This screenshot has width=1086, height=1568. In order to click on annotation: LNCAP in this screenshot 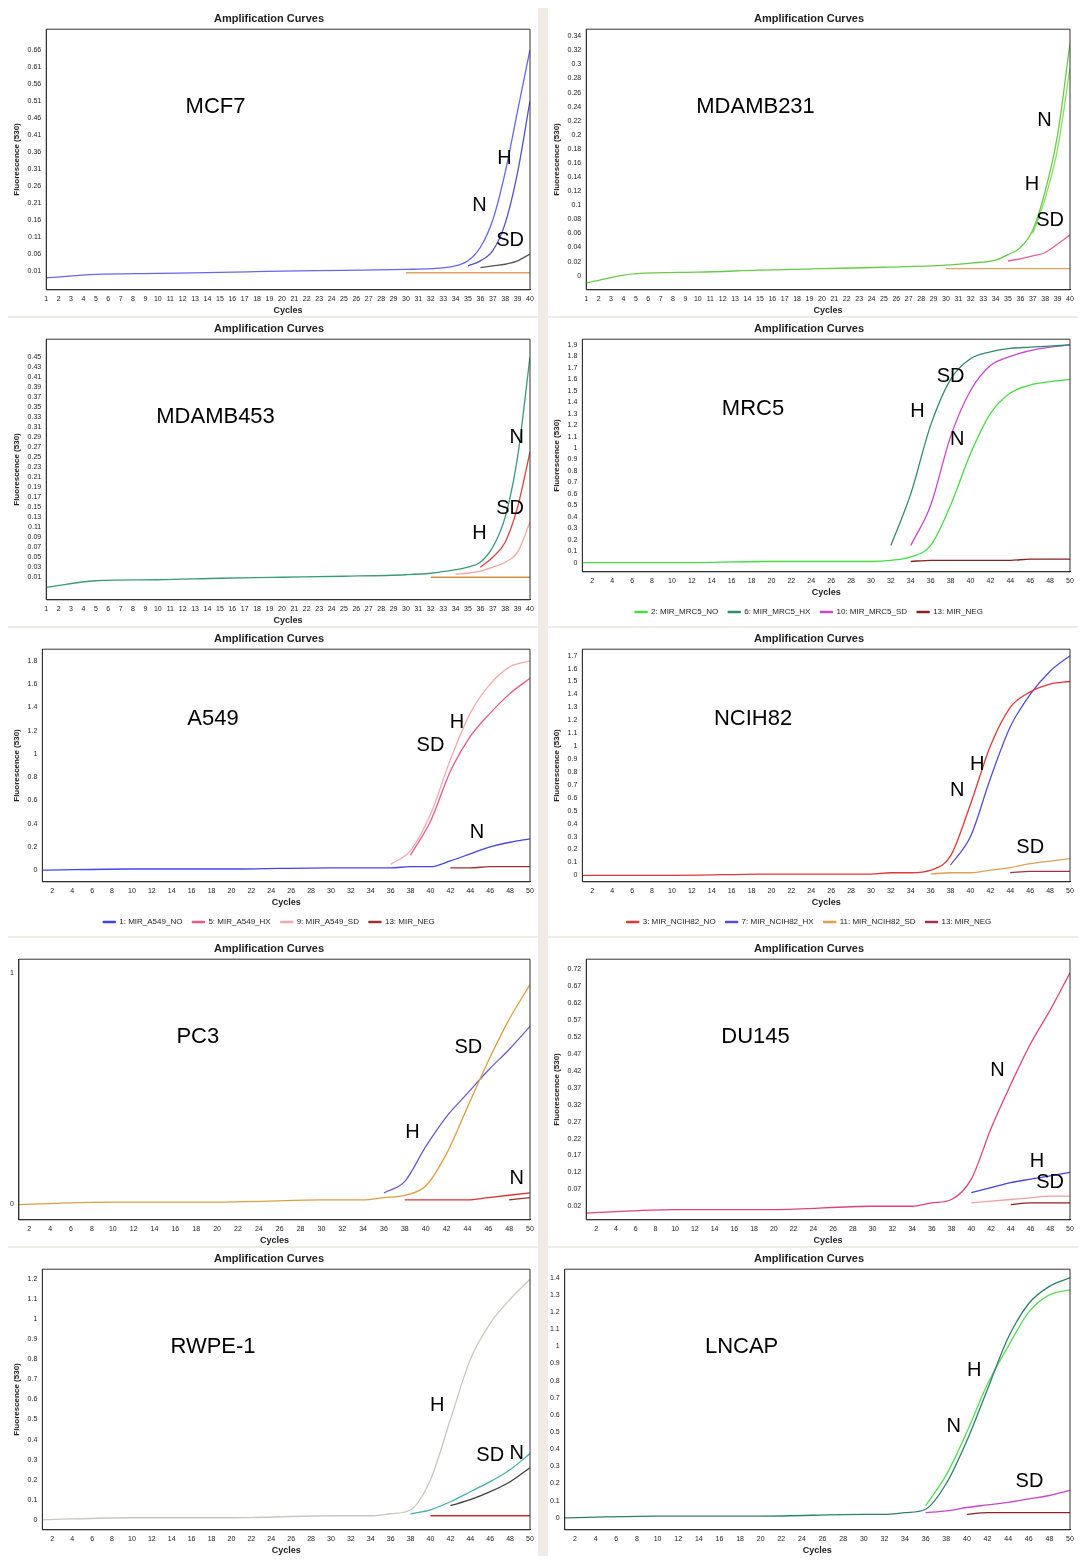, I will do `click(741, 1346)`.